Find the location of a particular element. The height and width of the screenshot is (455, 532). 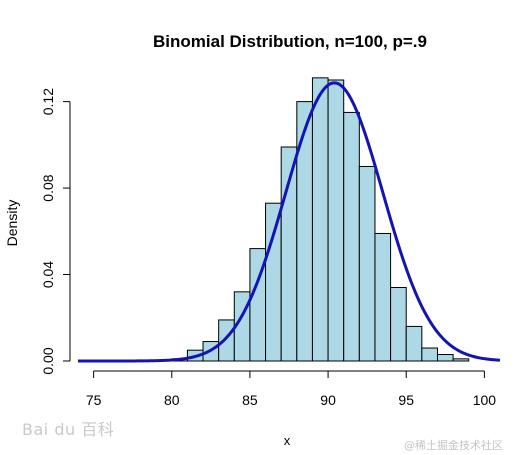

y-axis-label: Density is located at coordinates (12, 223).